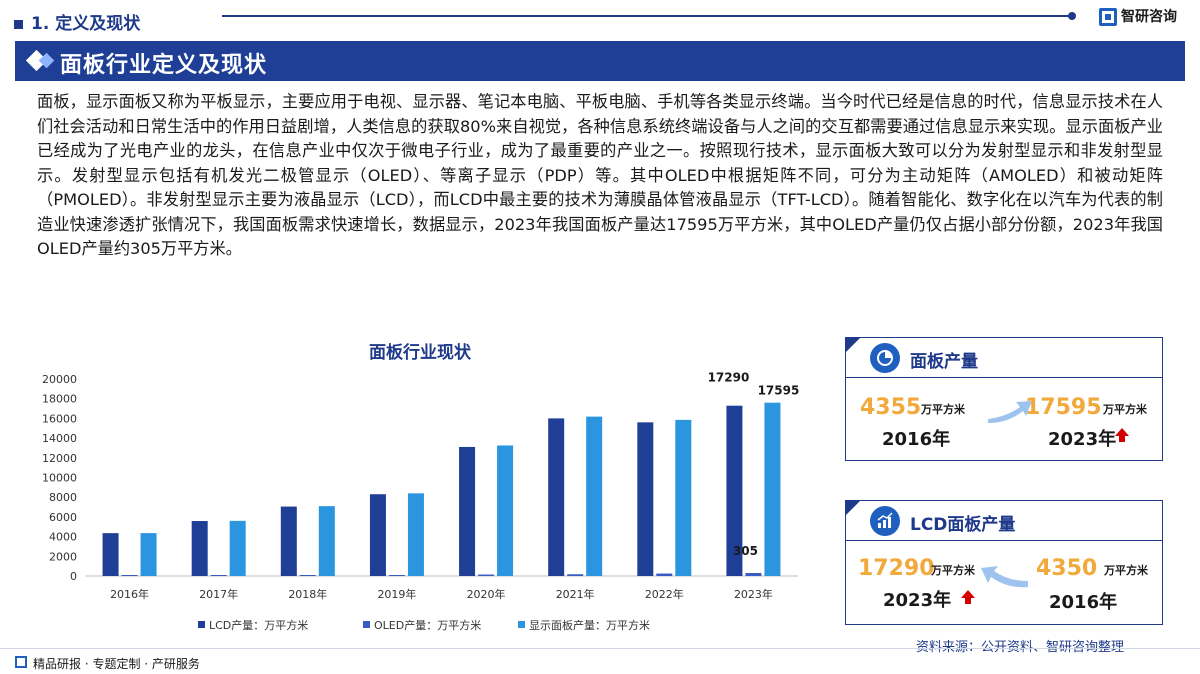 The height and width of the screenshot is (674, 1200). I want to click on footer-text: 精品研报 · 专题定制 · 产研服务, so click(116, 664).